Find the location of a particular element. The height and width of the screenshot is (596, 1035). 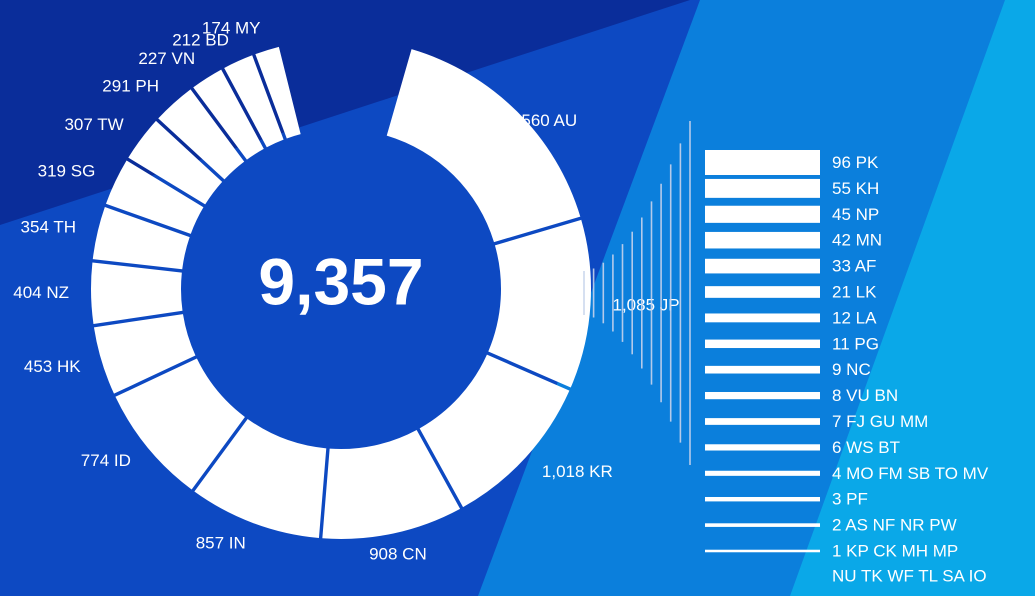

slice-label-jp: 1,085 JP is located at coordinates (646, 304).